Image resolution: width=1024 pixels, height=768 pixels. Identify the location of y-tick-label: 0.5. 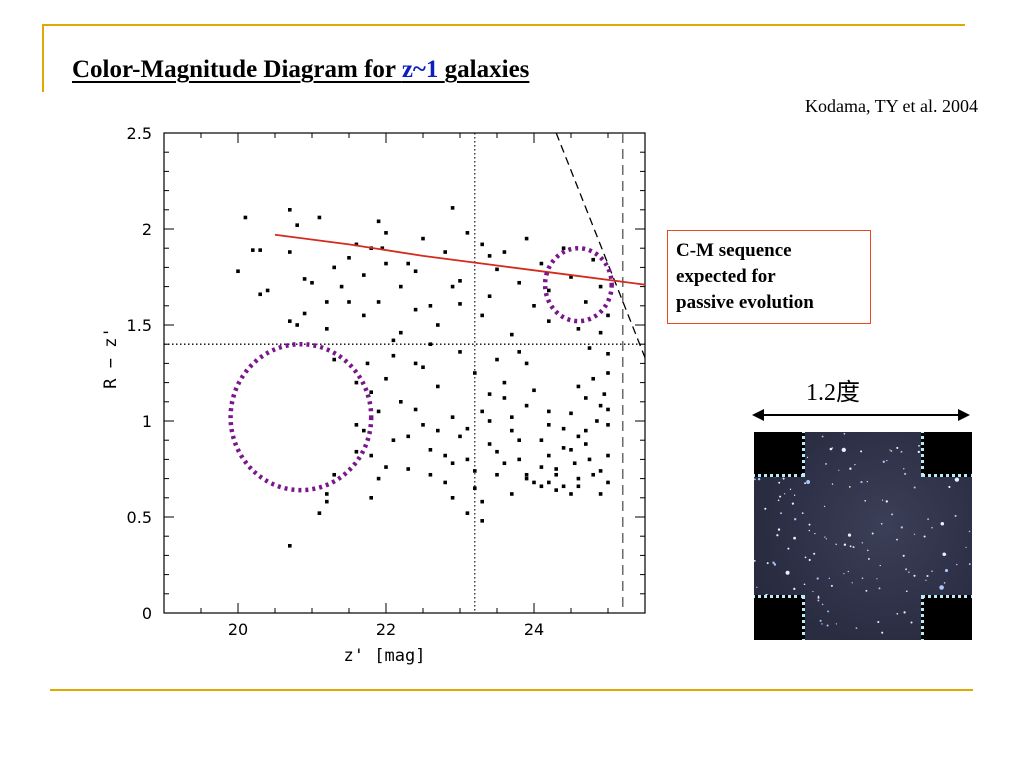
(139, 517).